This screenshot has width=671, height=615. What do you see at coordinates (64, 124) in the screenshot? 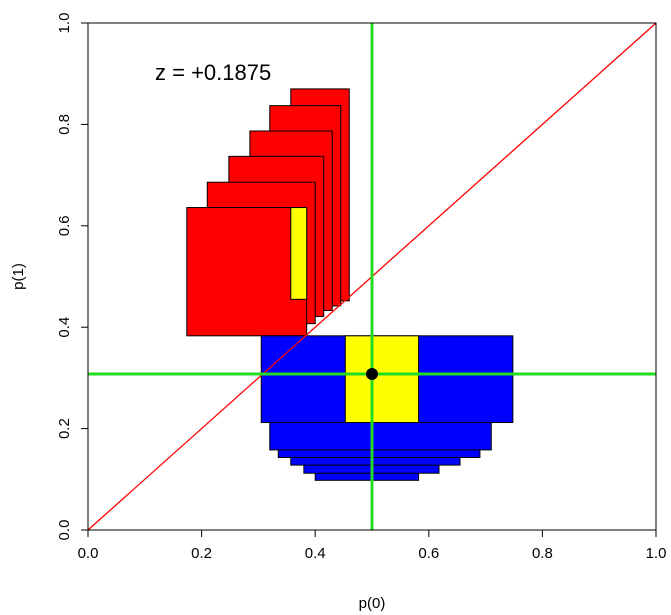
I see `y-tick-label: 0.8` at bounding box center [64, 124].